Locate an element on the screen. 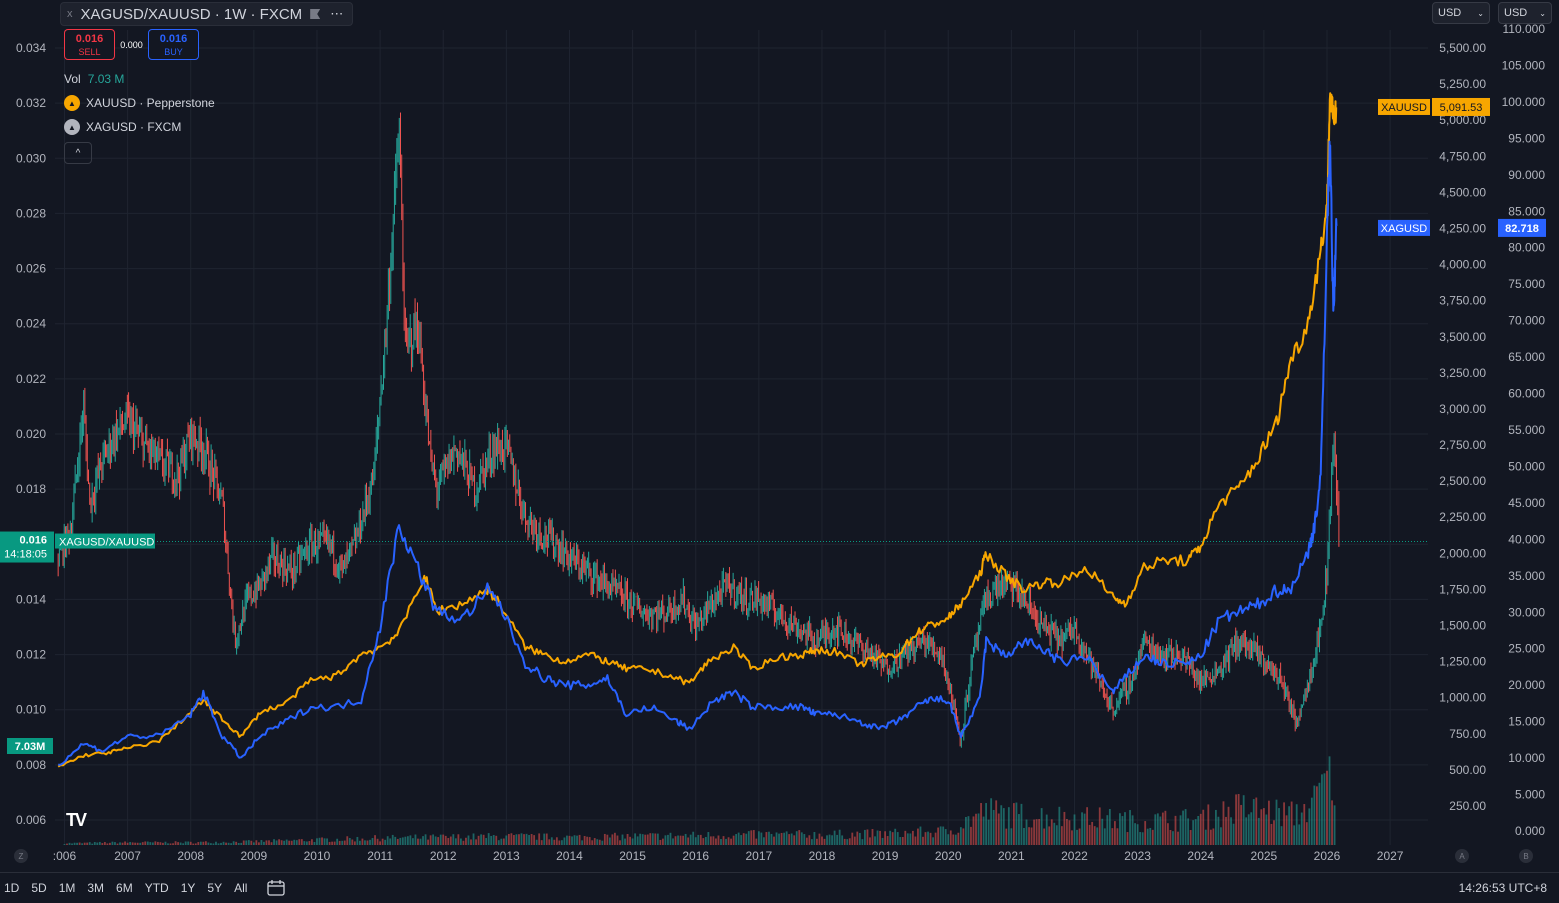 This screenshot has width=1559, height=903. x-axis-tick: 2014 is located at coordinates (569, 856).